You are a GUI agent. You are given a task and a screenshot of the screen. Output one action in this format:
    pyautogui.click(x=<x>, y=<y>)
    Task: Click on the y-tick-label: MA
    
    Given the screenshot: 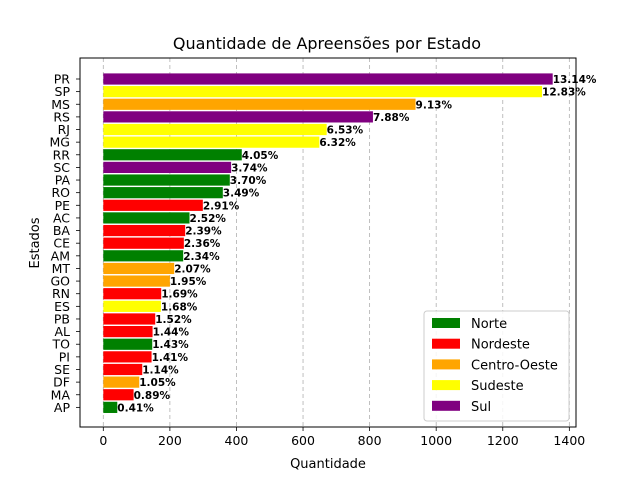 What is the action you would take?
    pyautogui.click(x=61, y=394)
    